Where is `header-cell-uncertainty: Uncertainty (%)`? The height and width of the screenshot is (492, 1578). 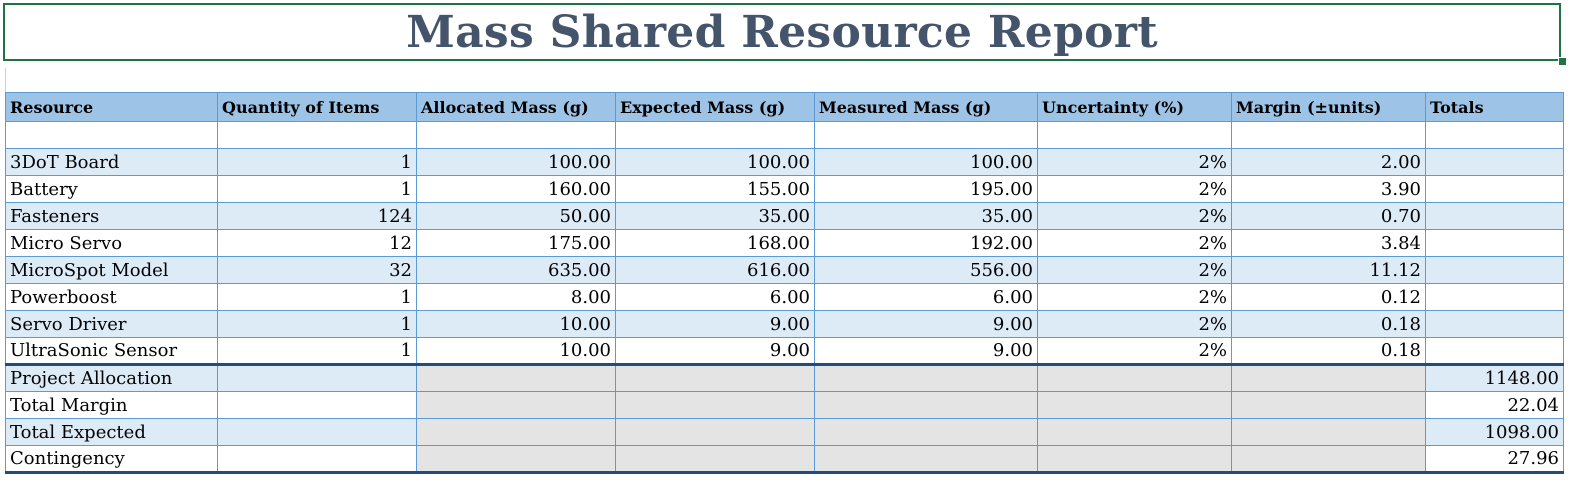
header-cell-uncertainty: Uncertainty (%) is located at coordinates (1134, 107).